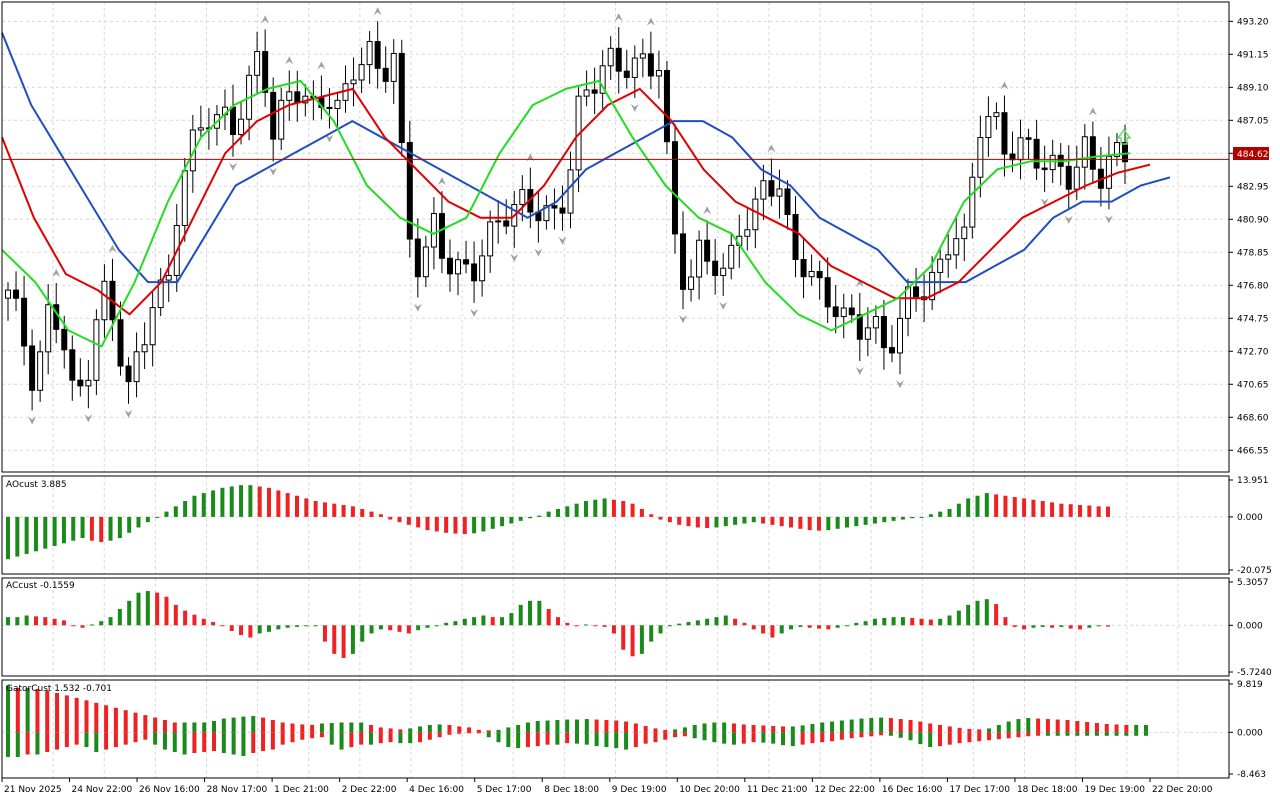 The height and width of the screenshot is (800, 1280). Describe the element at coordinates (1251, 775) in the screenshot. I see `sub-tick-label: -8.463` at that location.